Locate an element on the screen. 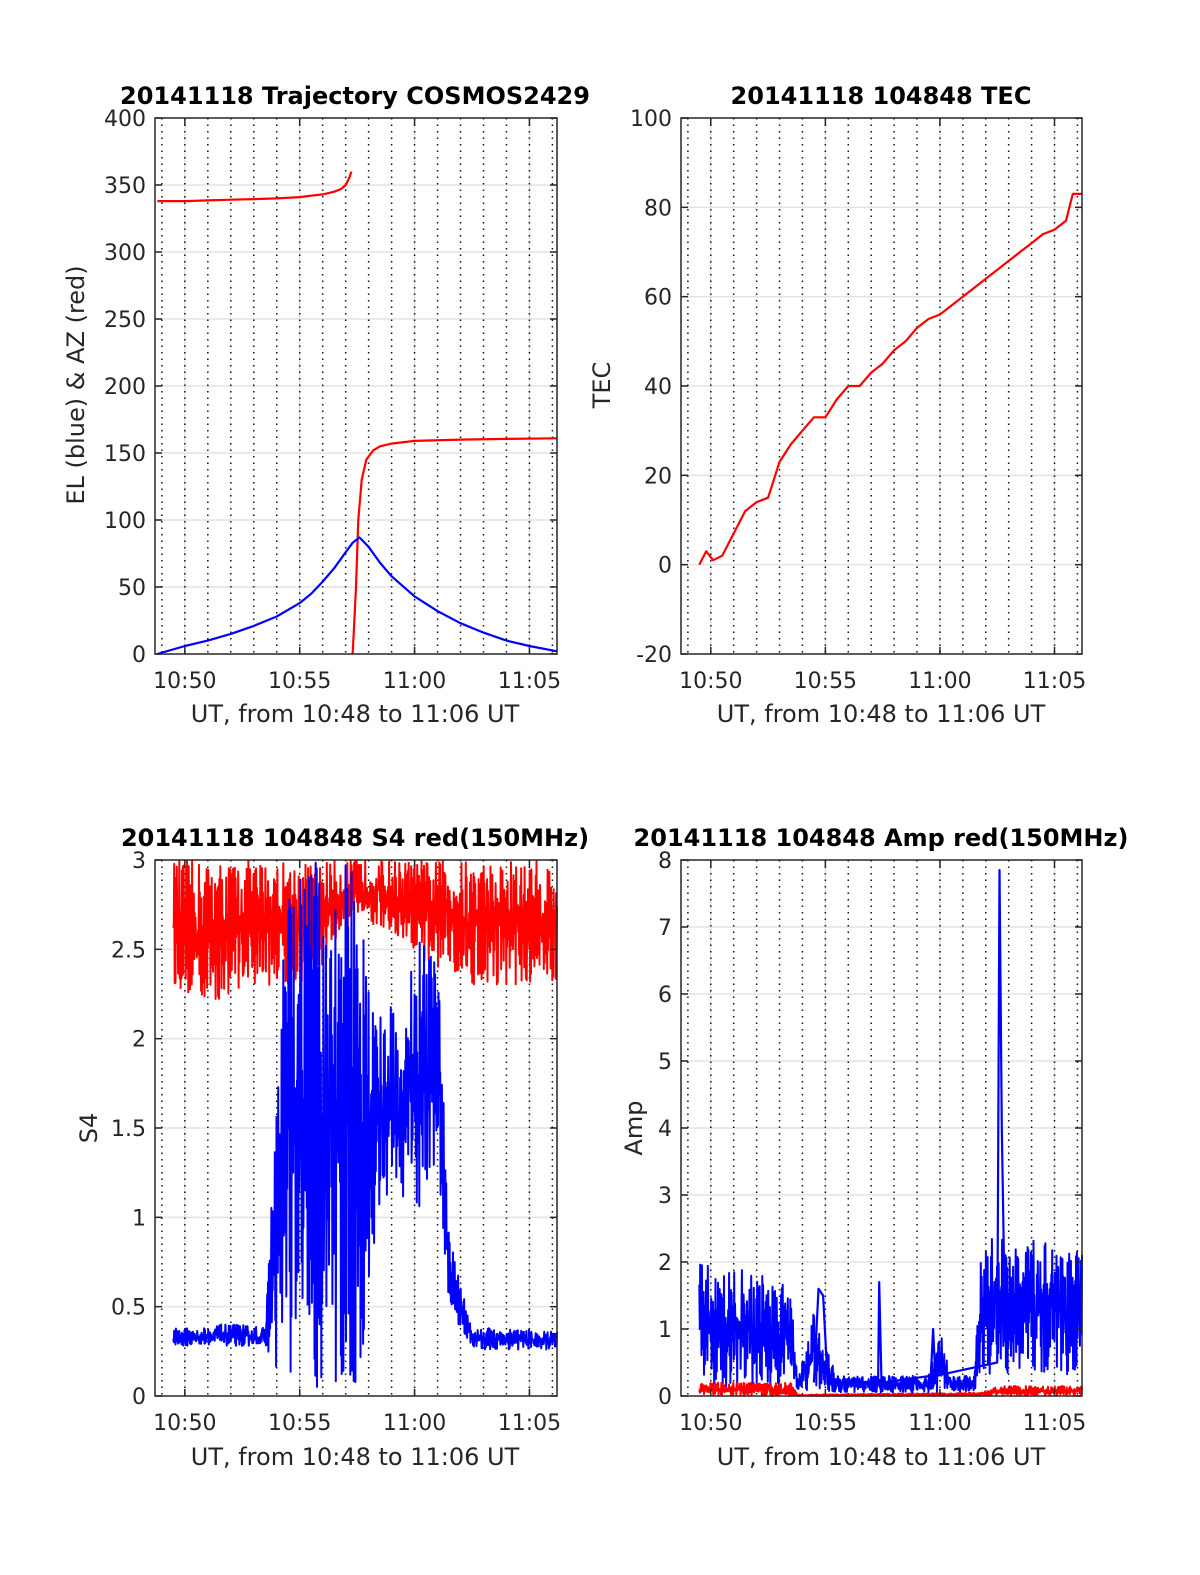 This screenshot has width=1200, height=1575. y-tick-label: 5 is located at coordinates (665, 1062).